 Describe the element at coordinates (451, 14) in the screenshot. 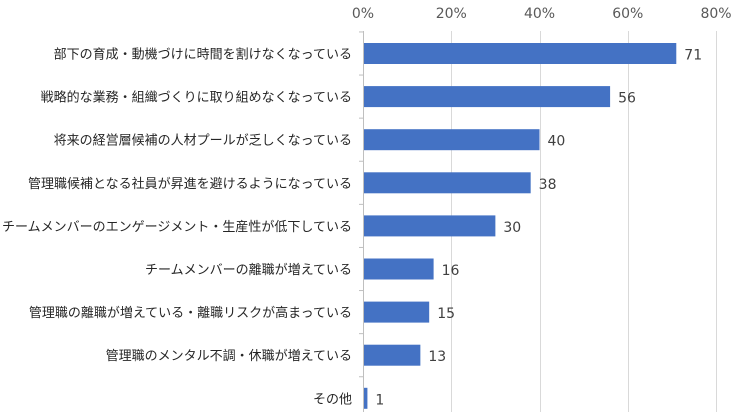

I see `x-tick-label: 20%` at that location.